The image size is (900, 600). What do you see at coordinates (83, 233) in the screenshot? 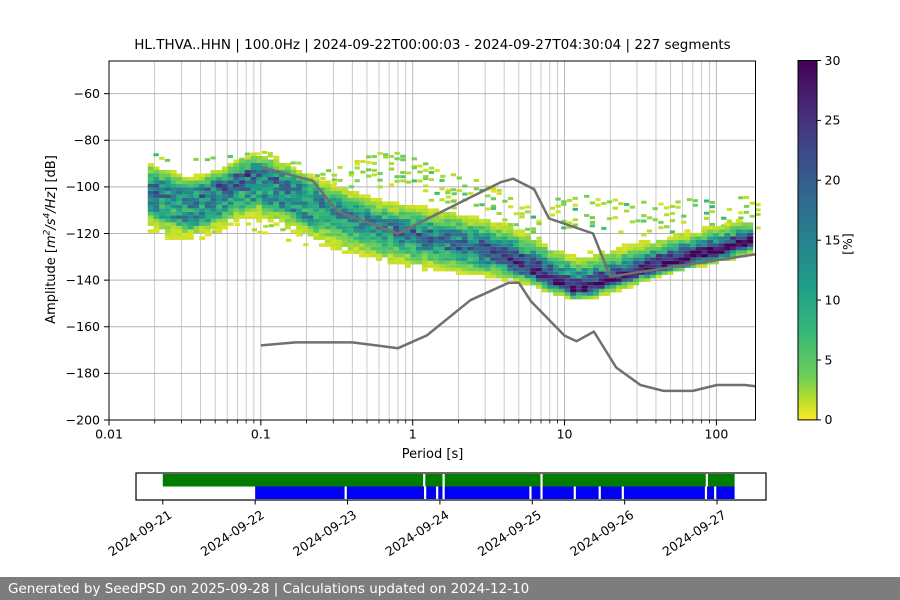
I see `y-tick-label: −120` at bounding box center [83, 233].